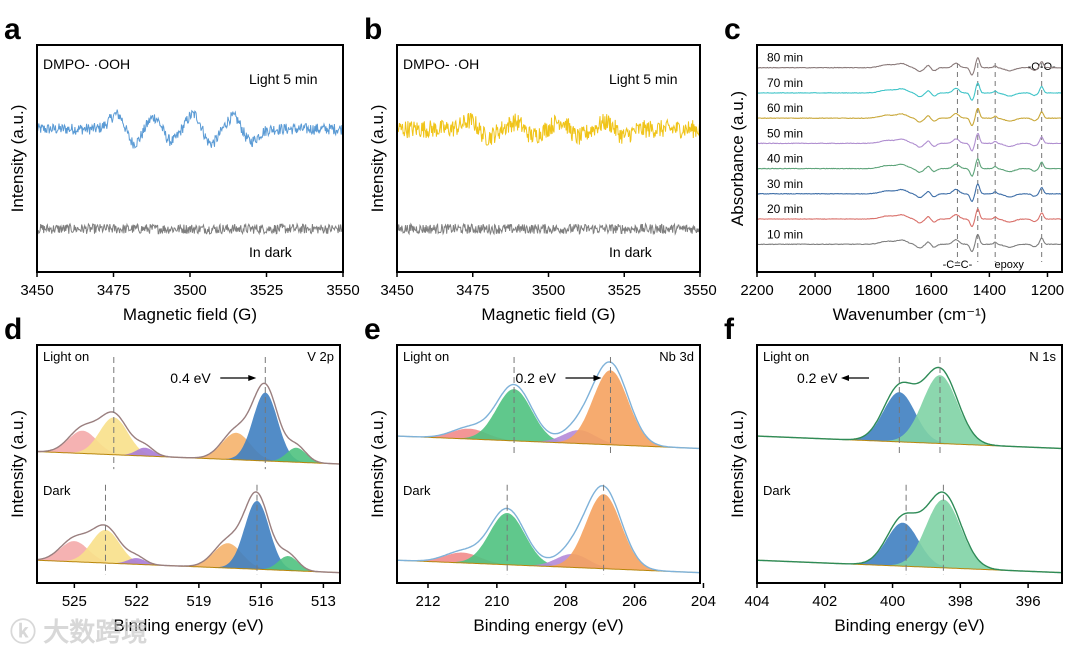 The width and height of the screenshot is (1080, 649). Describe the element at coordinates (785, 159) in the screenshot. I see `series-label: 40 min` at that location.